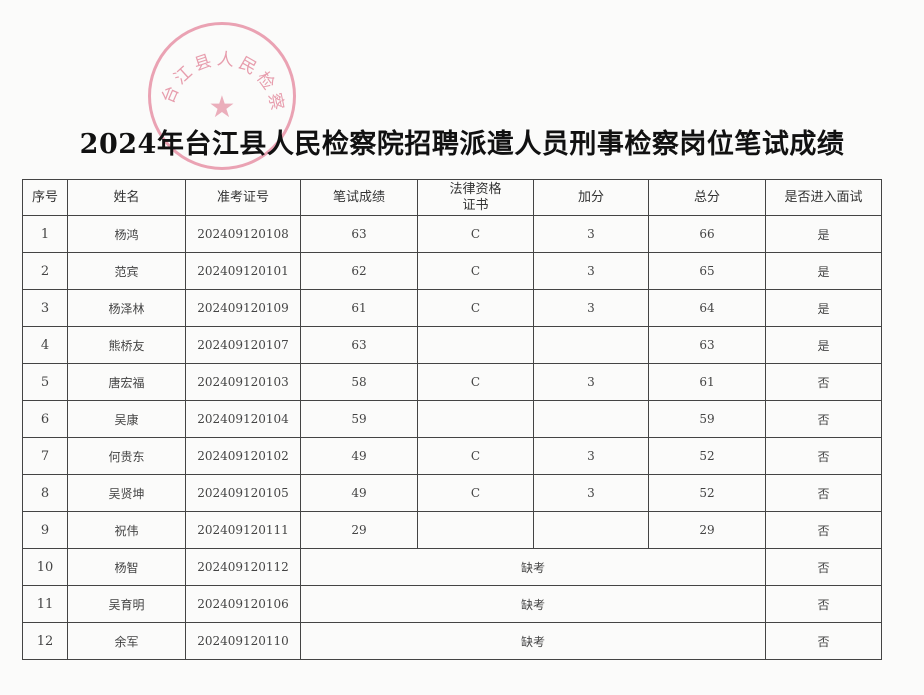 The height and width of the screenshot is (695, 924). What do you see at coordinates (359, 271) in the screenshot?
I see `cell-score: 62` at bounding box center [359, 271].